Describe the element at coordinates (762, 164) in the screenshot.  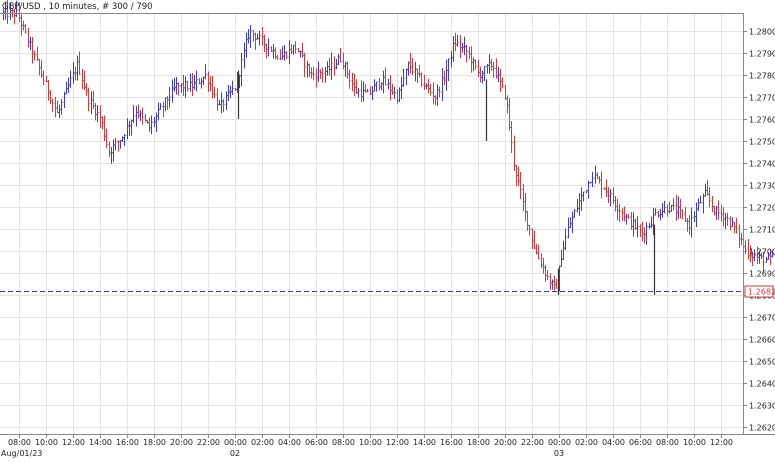
I see `y-tick-label: 1.2740` at that location.